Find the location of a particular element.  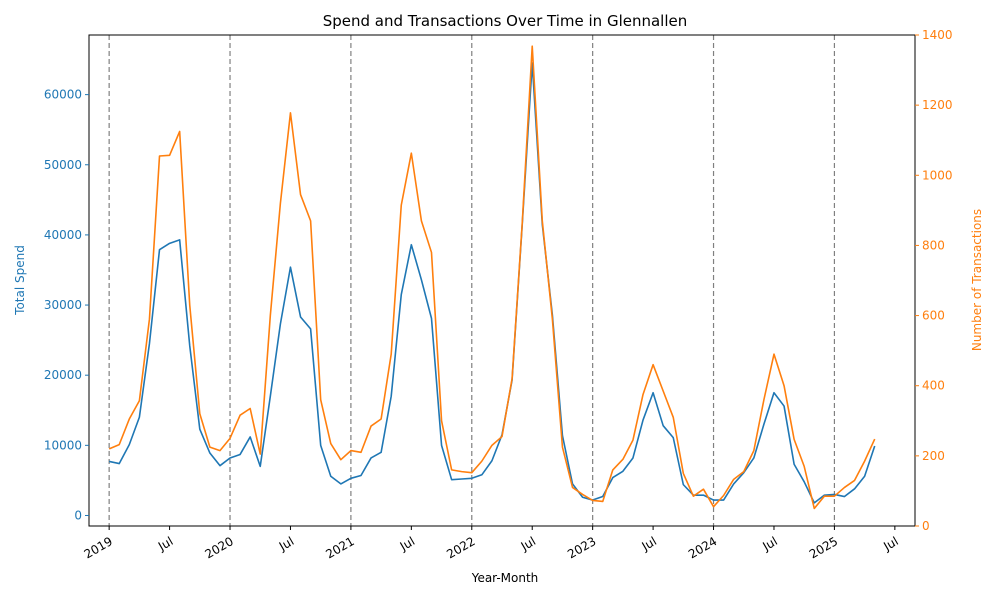

right-y-tick-label: 400 is located at coordinates (933, 386).